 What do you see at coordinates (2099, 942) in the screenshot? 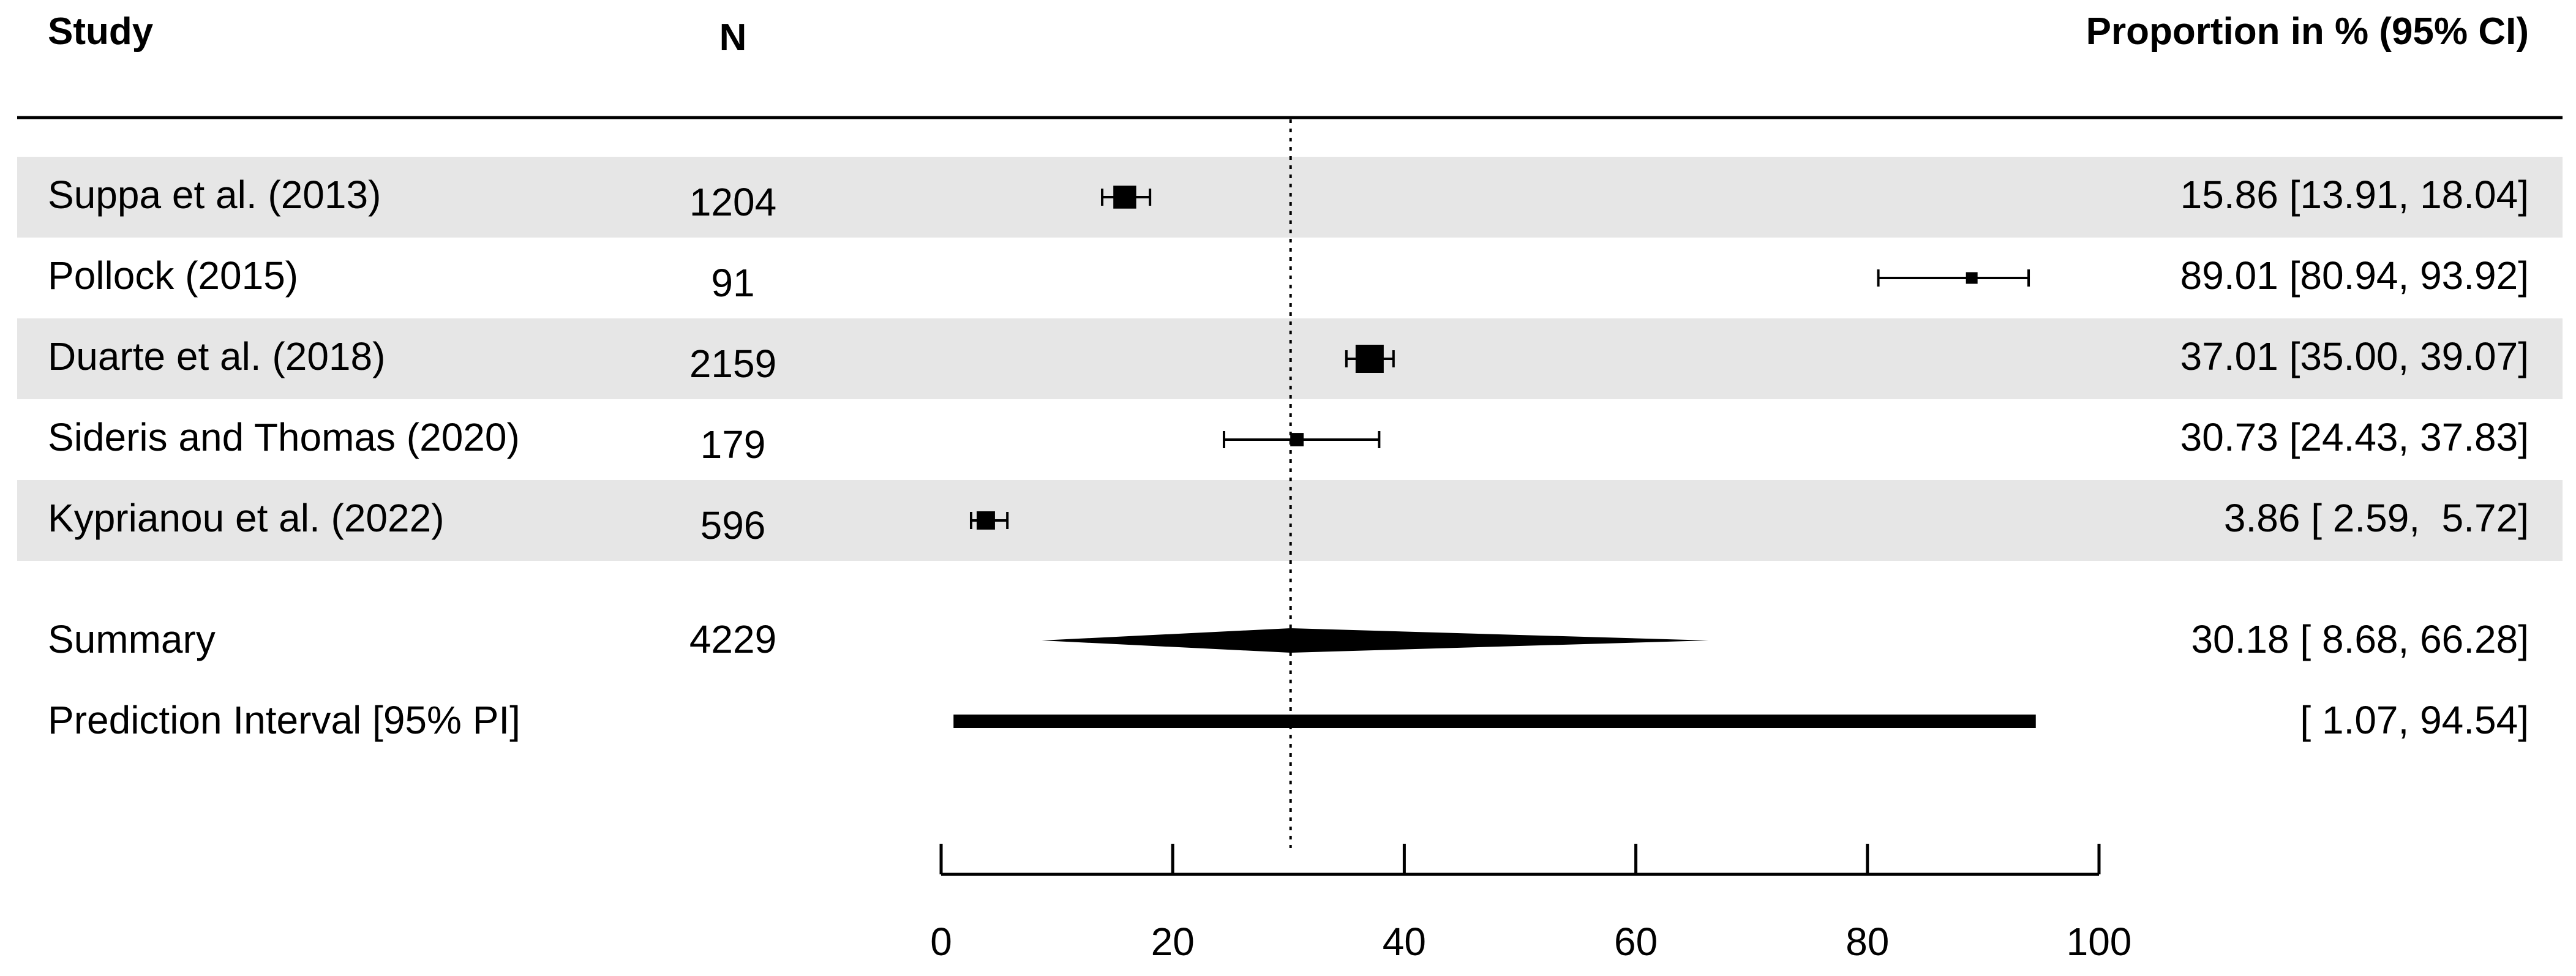
I see `axis-tick-label: 100` at bounding box center [2099, 942].